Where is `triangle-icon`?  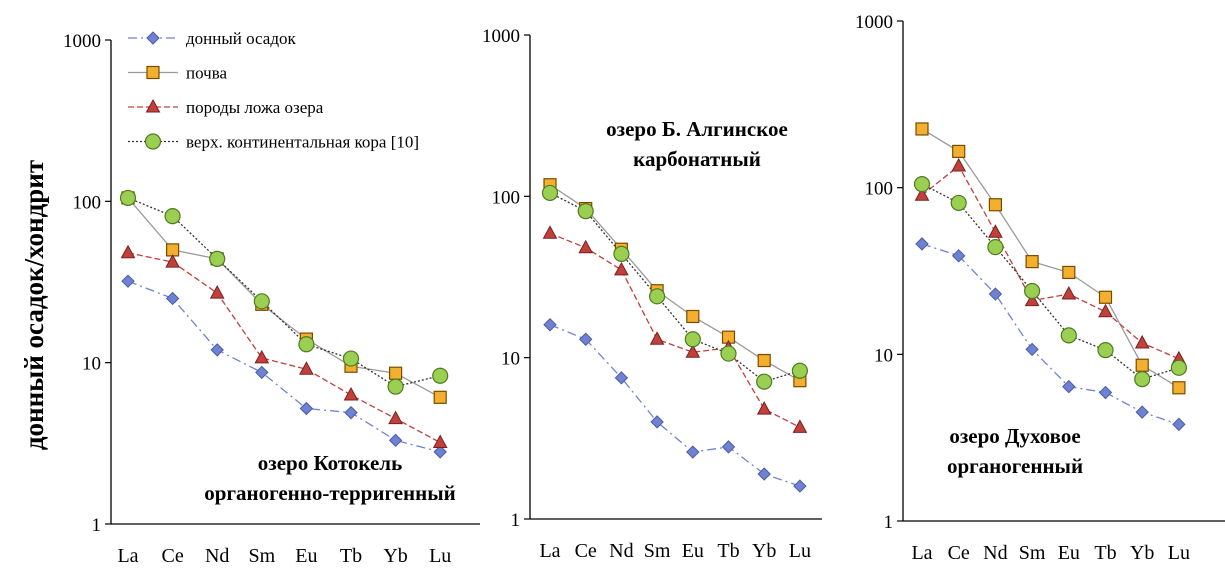 triangle-icon is located at coordinates (153, 105).